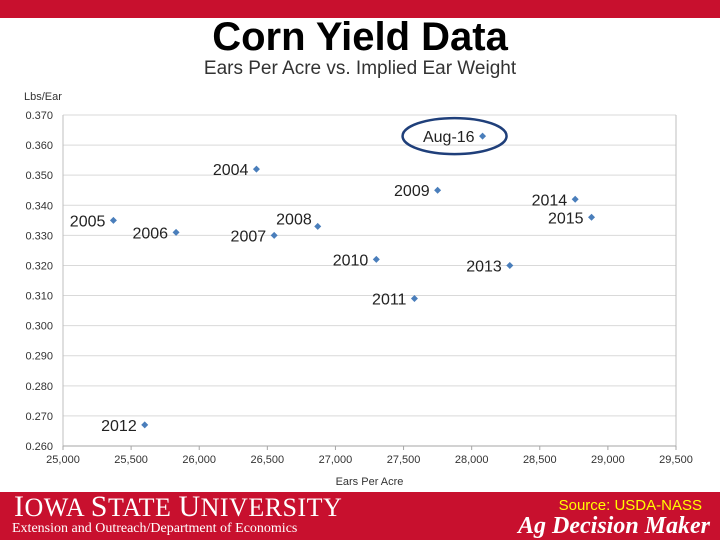 The width and height of the screenshot is (720, 540). I want to click on data-point-2013, so click(510, 265).